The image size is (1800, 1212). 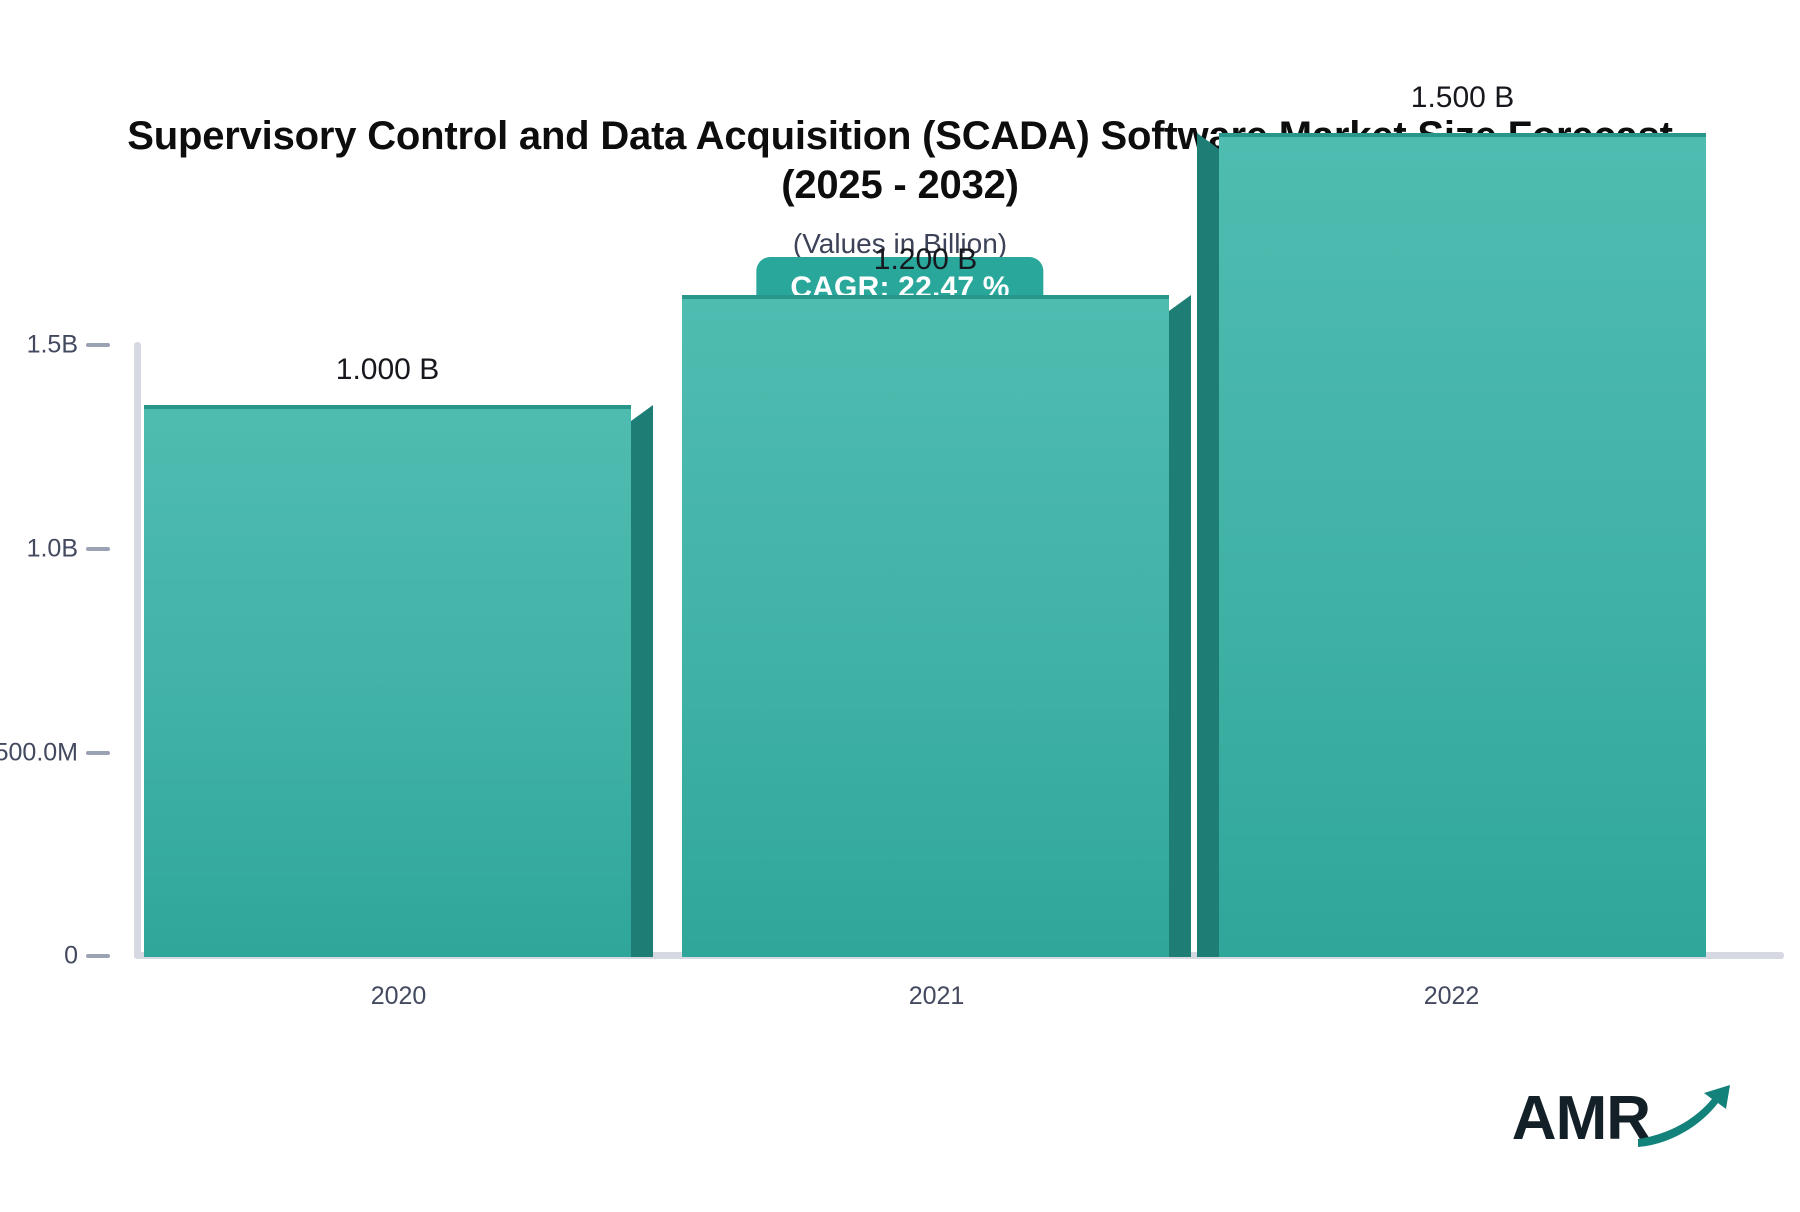 What do you see at coordinates (398, 996) in the screenshot?
I see `x-label-2020: 2020` at bounding box center [398, 996].